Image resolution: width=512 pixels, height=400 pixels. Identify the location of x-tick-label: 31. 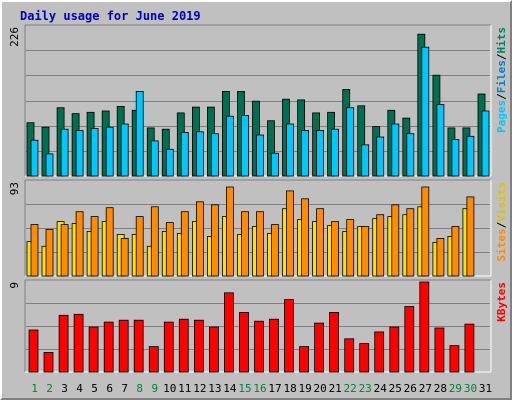
(485, 388).